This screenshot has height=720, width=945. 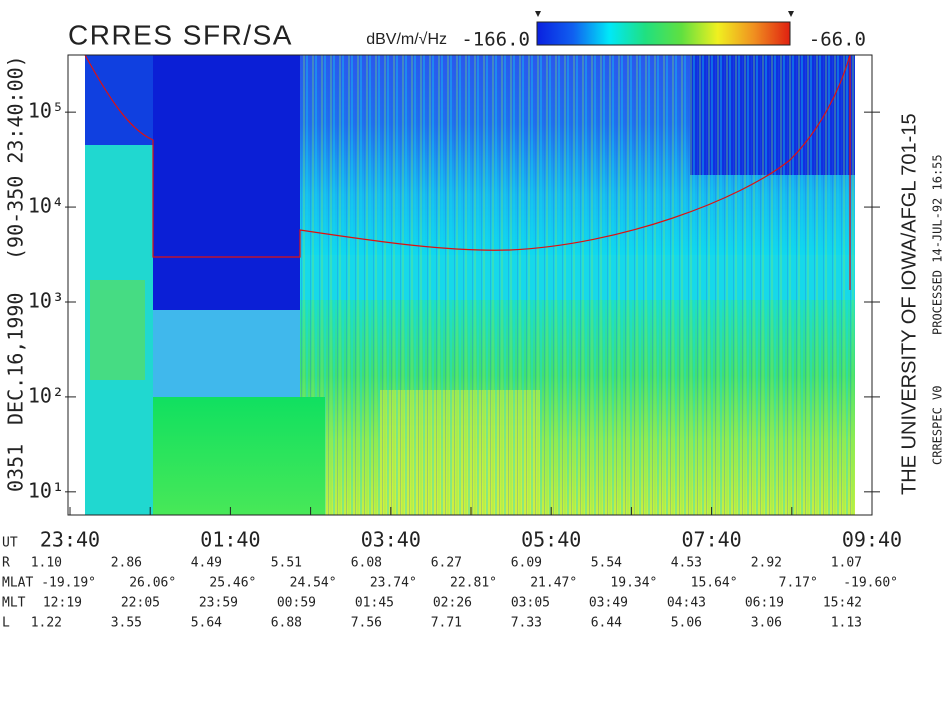 What do you see at coordinates (126, 623) in the screenshot?
I see `ephemeris-value: 3.55` at bounding box center [126, 623].